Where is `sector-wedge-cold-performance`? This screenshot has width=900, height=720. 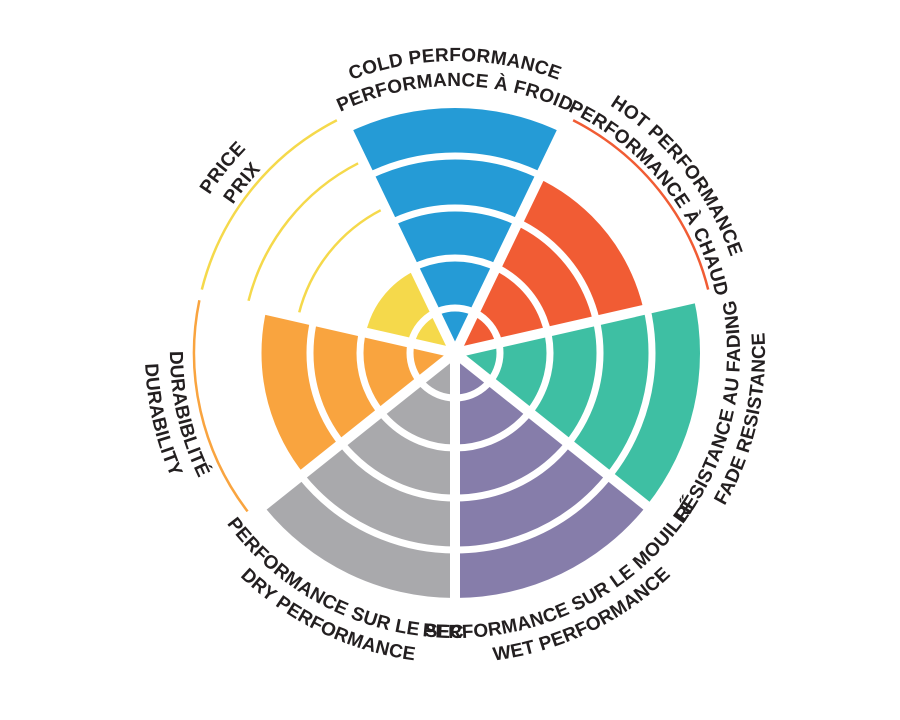 sector-wedge-cold-performance is located at coordinates (455, 230).